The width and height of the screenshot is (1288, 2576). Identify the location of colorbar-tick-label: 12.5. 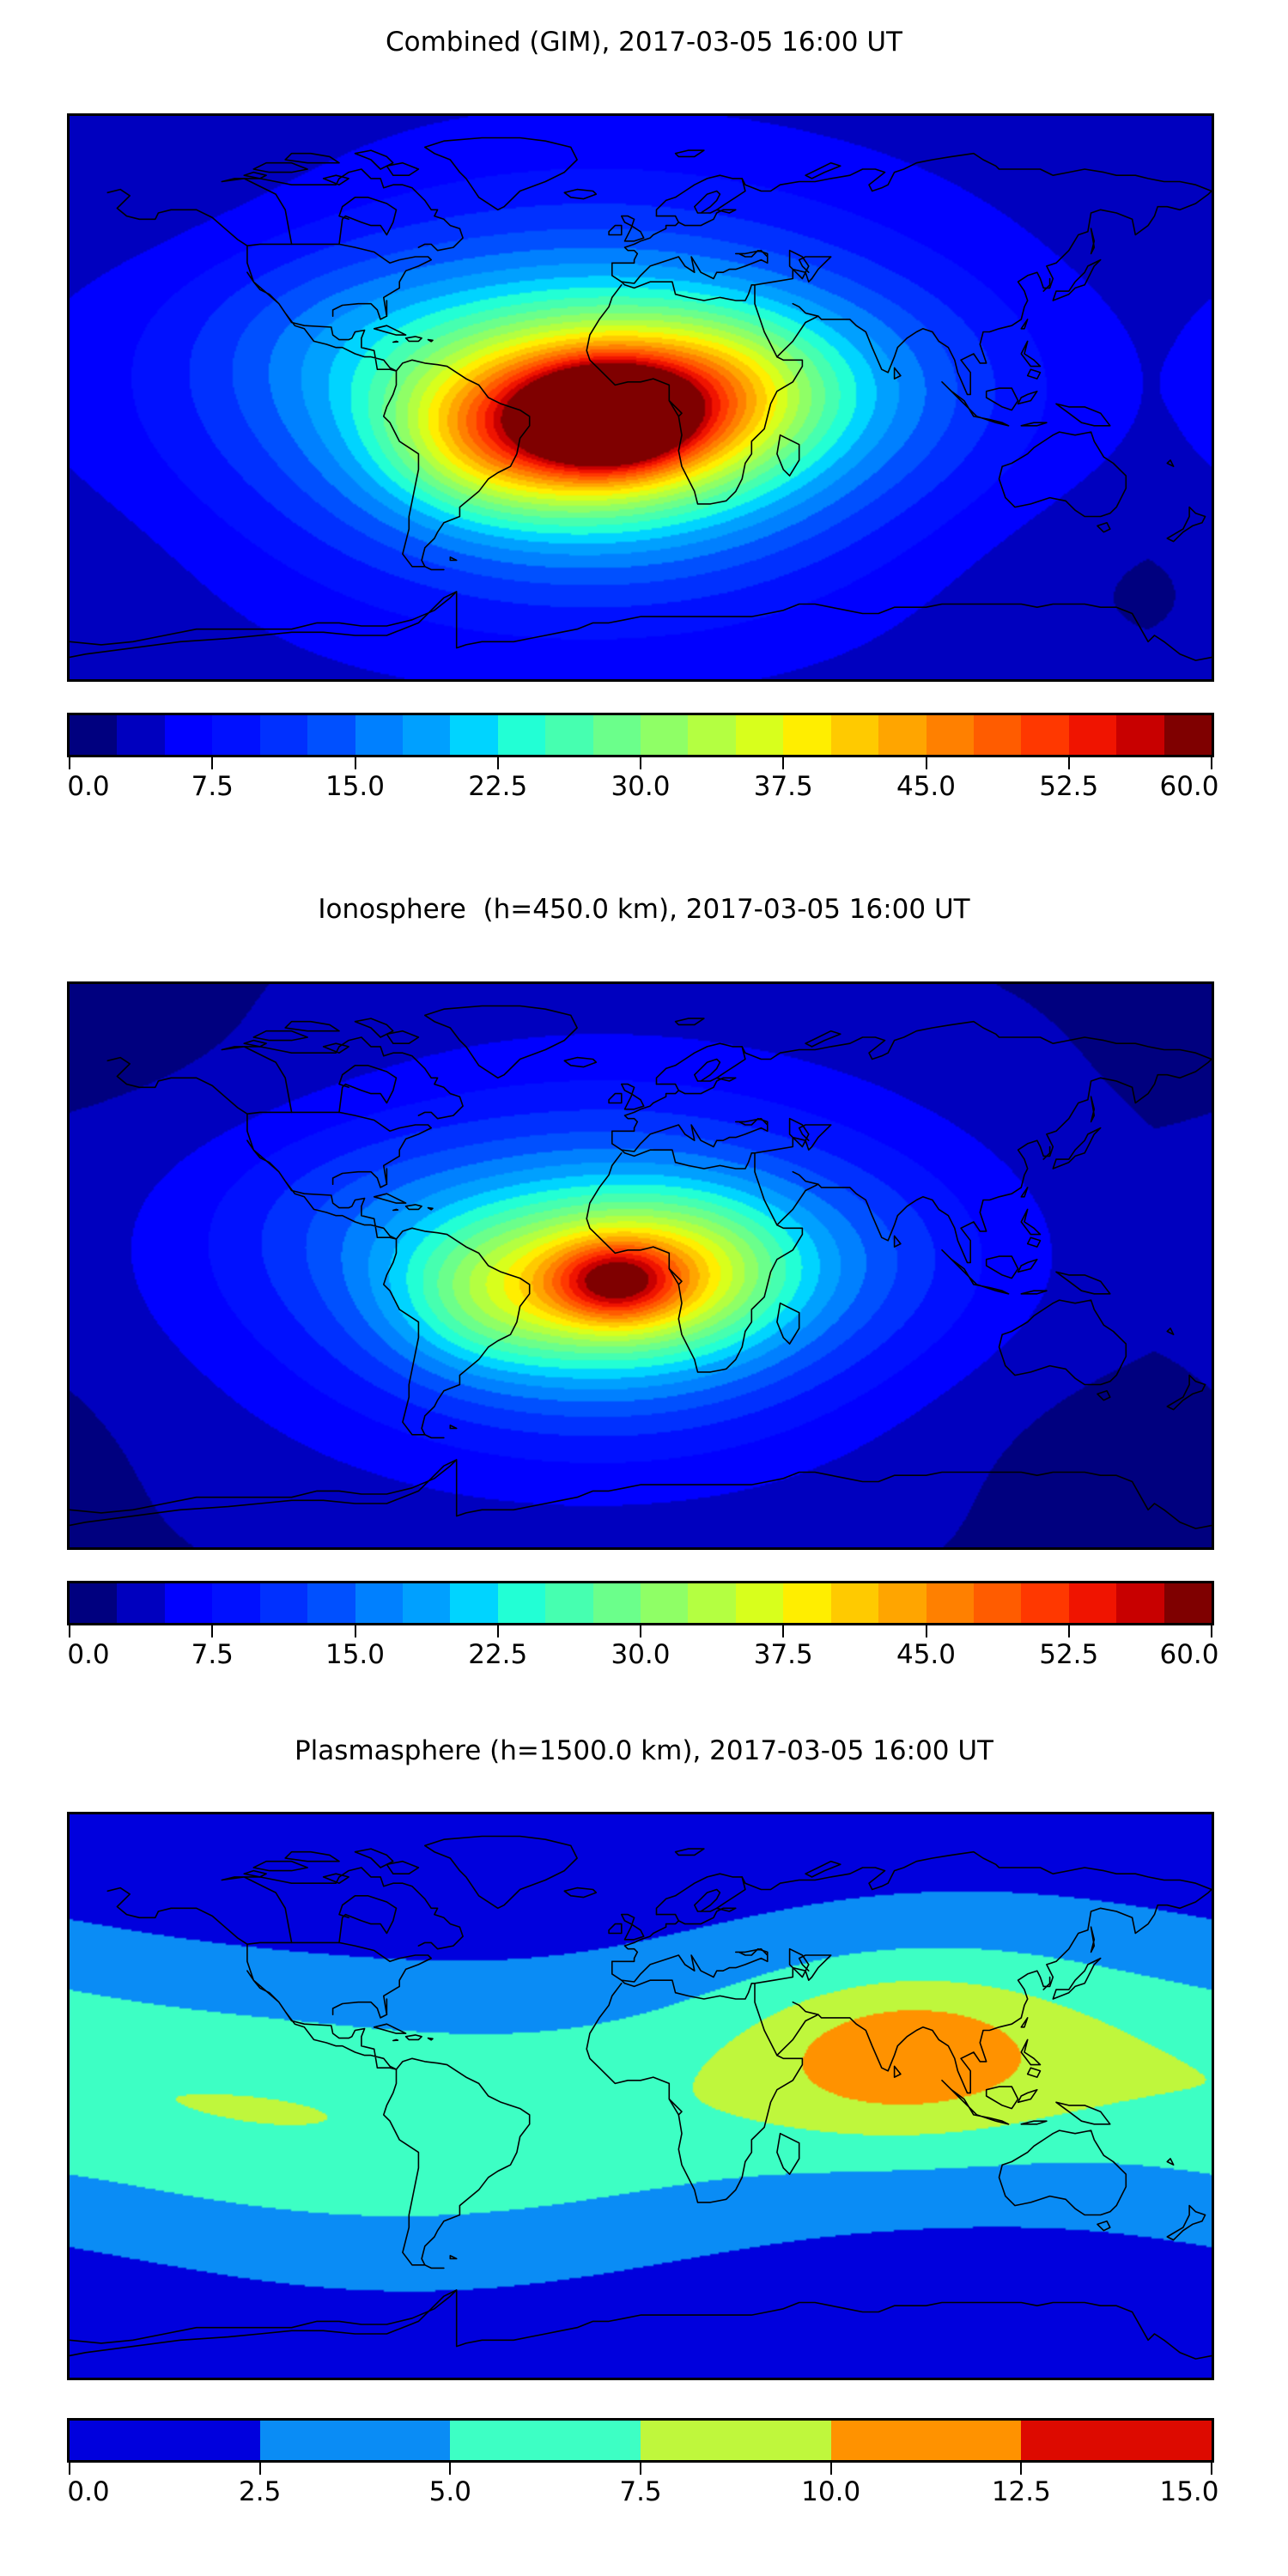
(1021, 2492).